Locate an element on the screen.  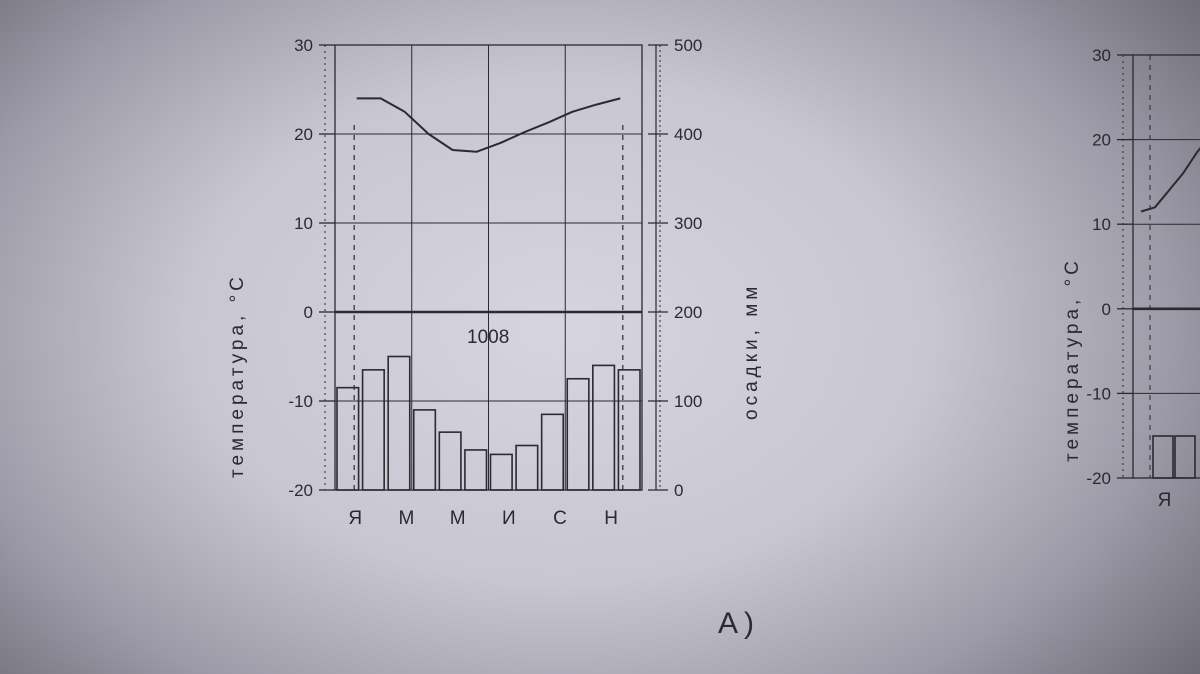
chart-b-month-label: Я is located at coordinates (1165, 500).